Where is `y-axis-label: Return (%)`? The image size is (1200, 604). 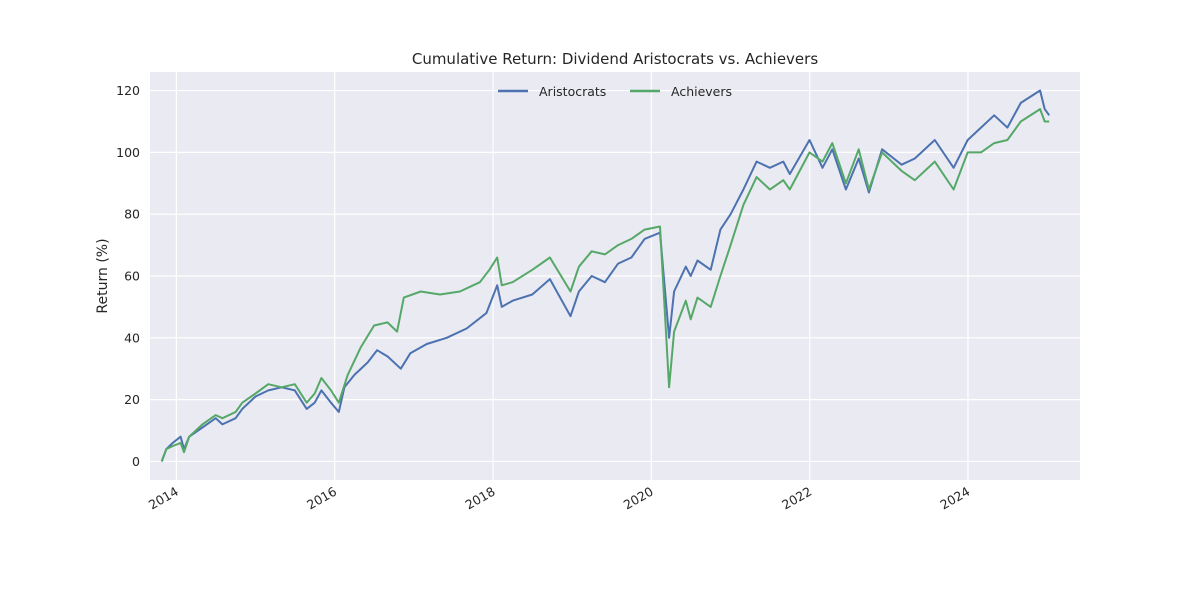
y-axis-label: Return (%) is located at coordinates (103, 275).